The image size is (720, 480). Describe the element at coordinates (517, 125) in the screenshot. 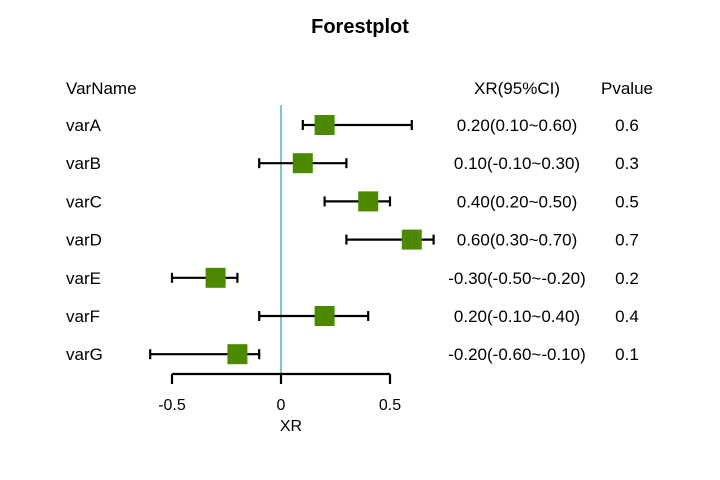

I see `row-ci-text: 0.20(0.10~0.60)` at that location.